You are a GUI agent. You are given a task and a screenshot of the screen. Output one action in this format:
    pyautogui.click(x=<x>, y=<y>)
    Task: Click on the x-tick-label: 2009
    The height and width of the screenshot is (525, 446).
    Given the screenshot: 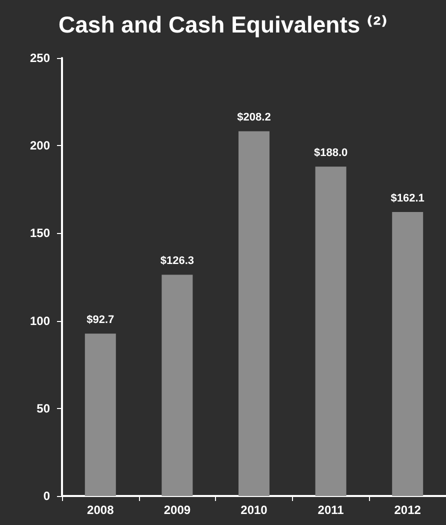 What is the action you would take?
    pyautogui.click(x=177, y=510)
    